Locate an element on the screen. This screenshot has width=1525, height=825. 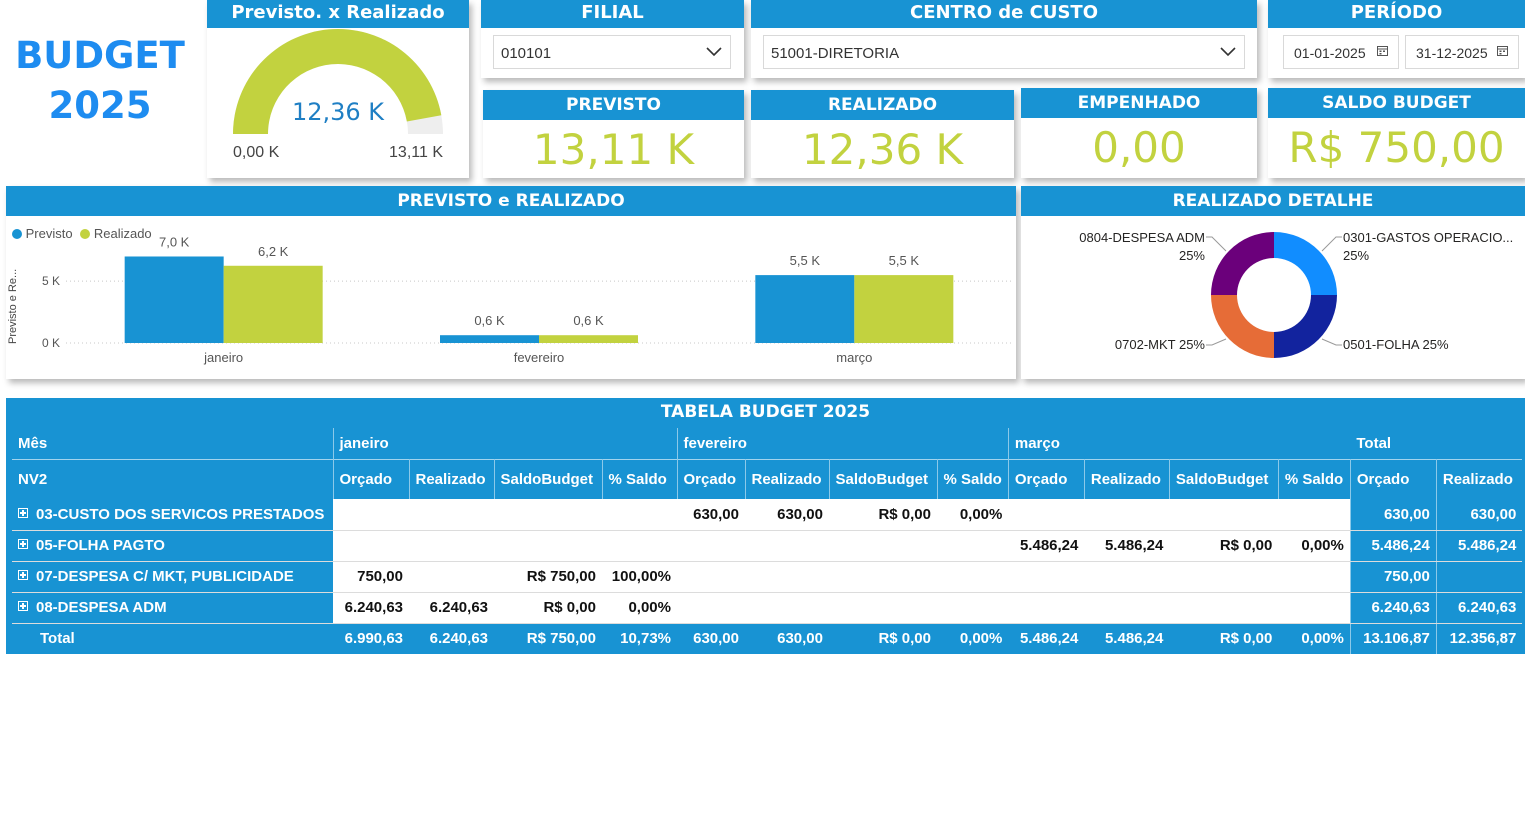
total-row-label: Total is located at coordinates (172, 638).